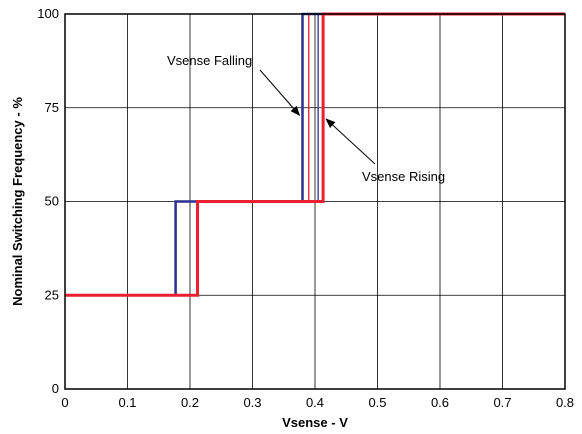 The image size is (582, 434). Describe the element at coordinates (209, 60) in the screenshot. I see `annotation-falling: Vsense Falling` at that location.